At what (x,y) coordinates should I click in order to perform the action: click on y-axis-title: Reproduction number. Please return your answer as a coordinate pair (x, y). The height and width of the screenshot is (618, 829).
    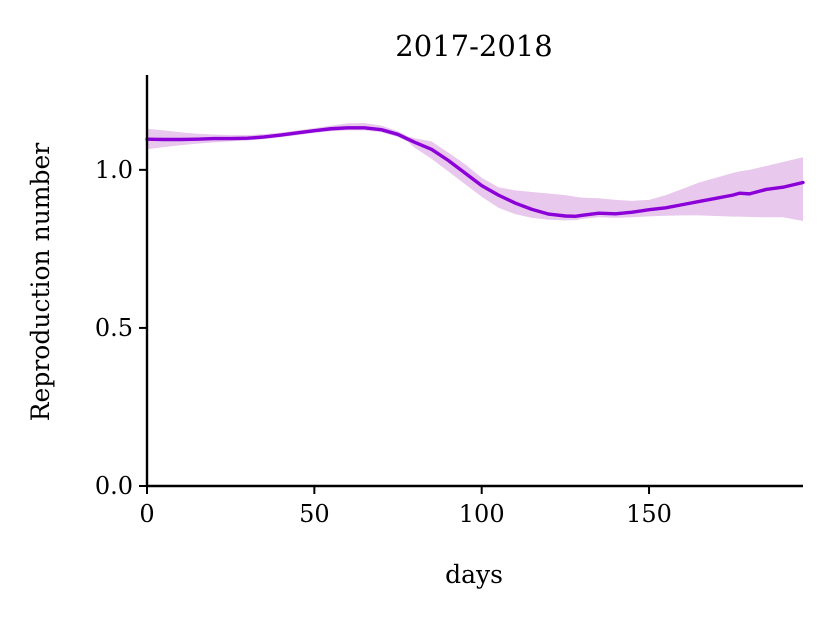
    Looking at the image, I should click on (40, 282).